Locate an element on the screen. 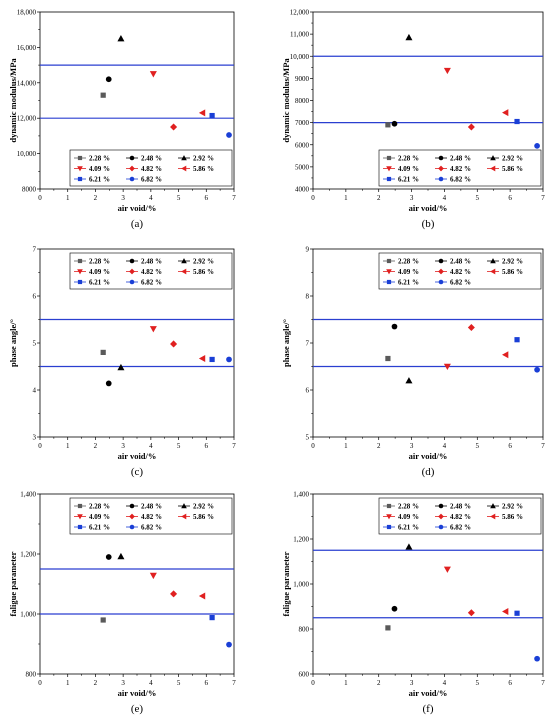 This screenshot has width=550, height=718. y-tick-label: 14,000 is located at coordinates (27, 83).